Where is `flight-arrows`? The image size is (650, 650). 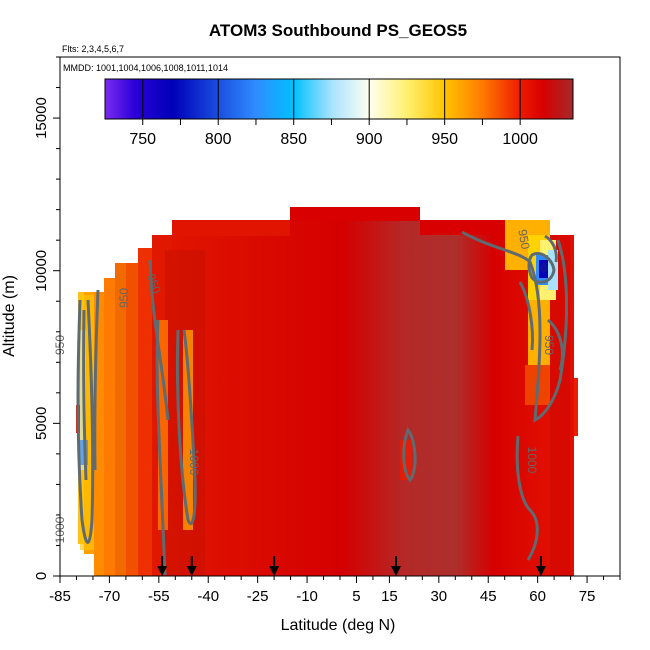
flight-arrows is located at coordinates (351, 566).